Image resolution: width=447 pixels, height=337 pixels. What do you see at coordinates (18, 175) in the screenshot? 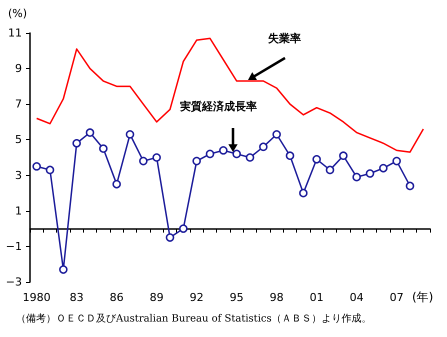
I see `y-tick-label: 3` at bounding box center [18, 175].